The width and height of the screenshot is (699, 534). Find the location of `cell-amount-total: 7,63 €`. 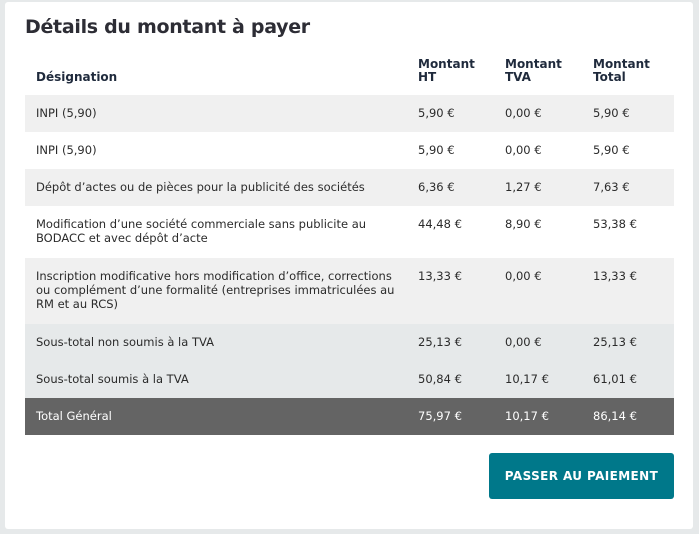

cell-amount-total: 7,63 € is located at coordinates (633, 187).